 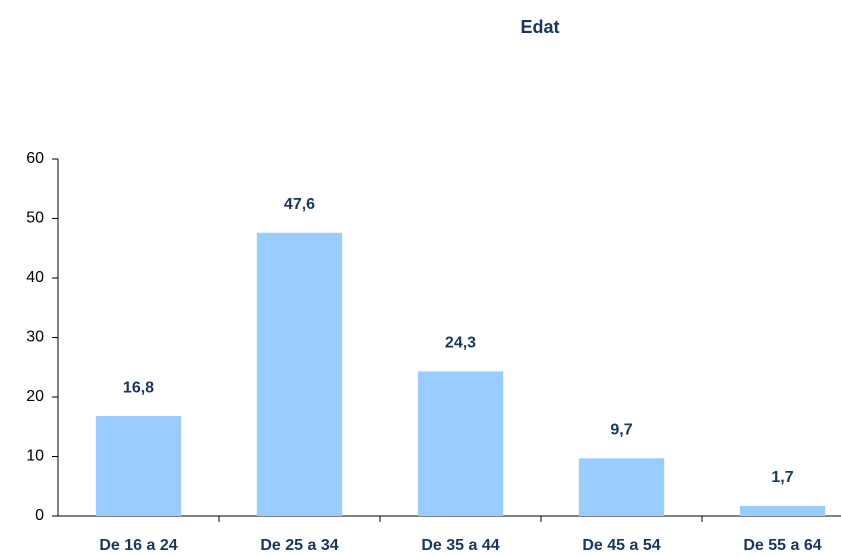 I want to click on y-tick-label: 40, so click(x=35, y=277).